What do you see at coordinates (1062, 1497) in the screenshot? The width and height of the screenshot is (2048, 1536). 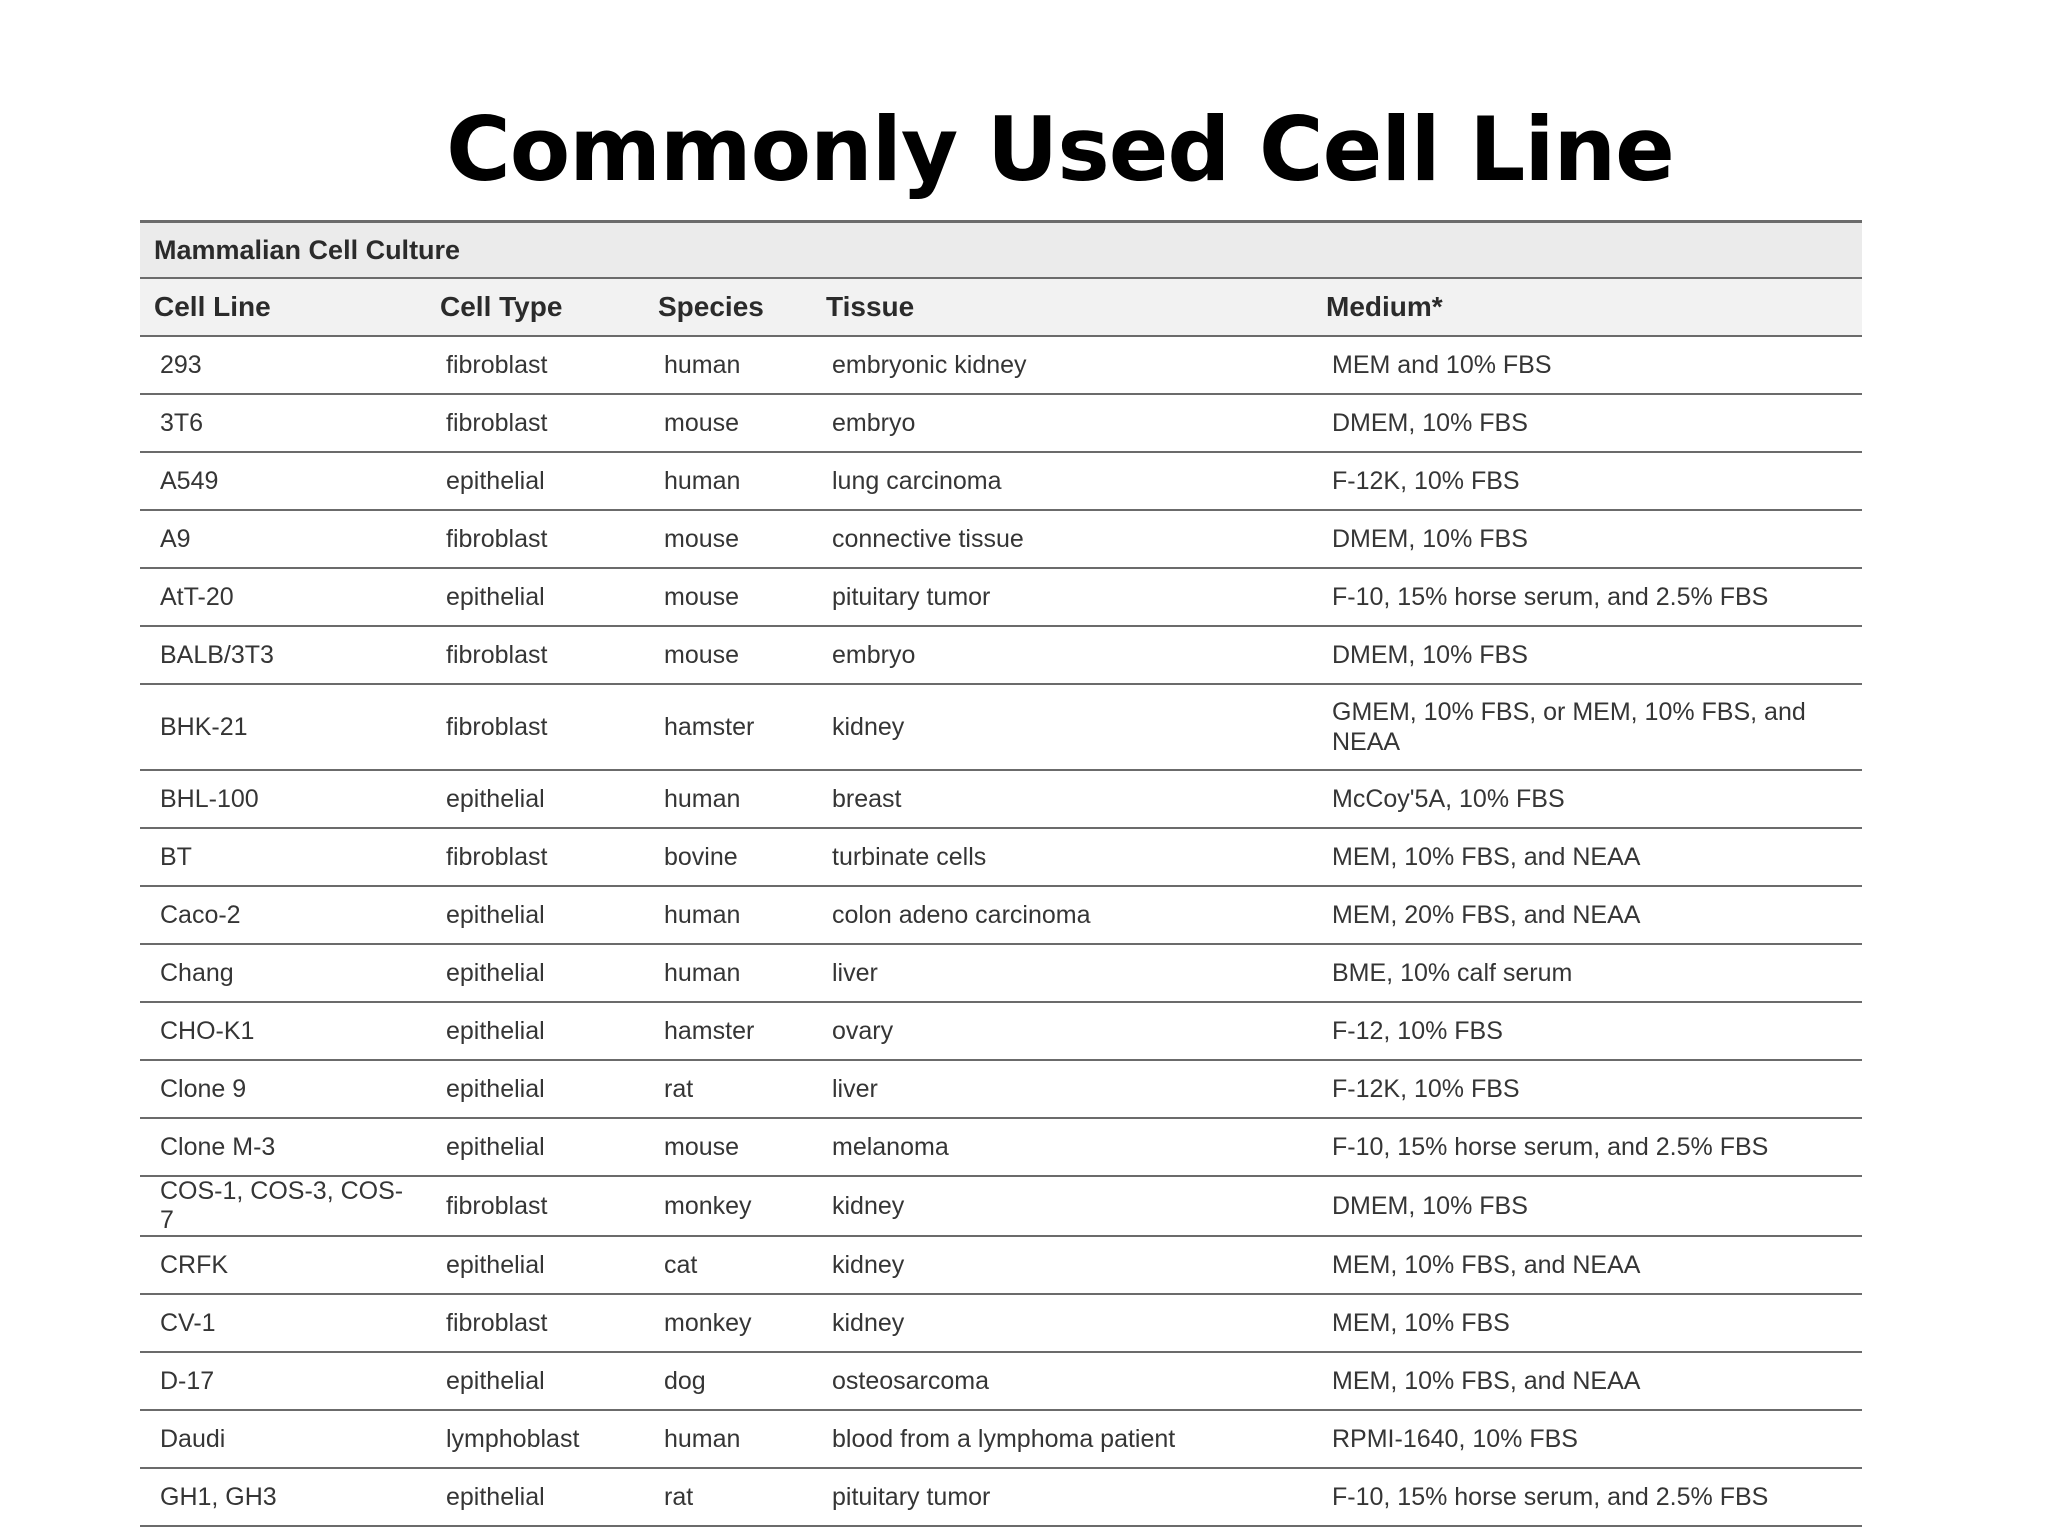 I see `tissue-cell: pituitary tumor` at bounding box center [1062, 1497].